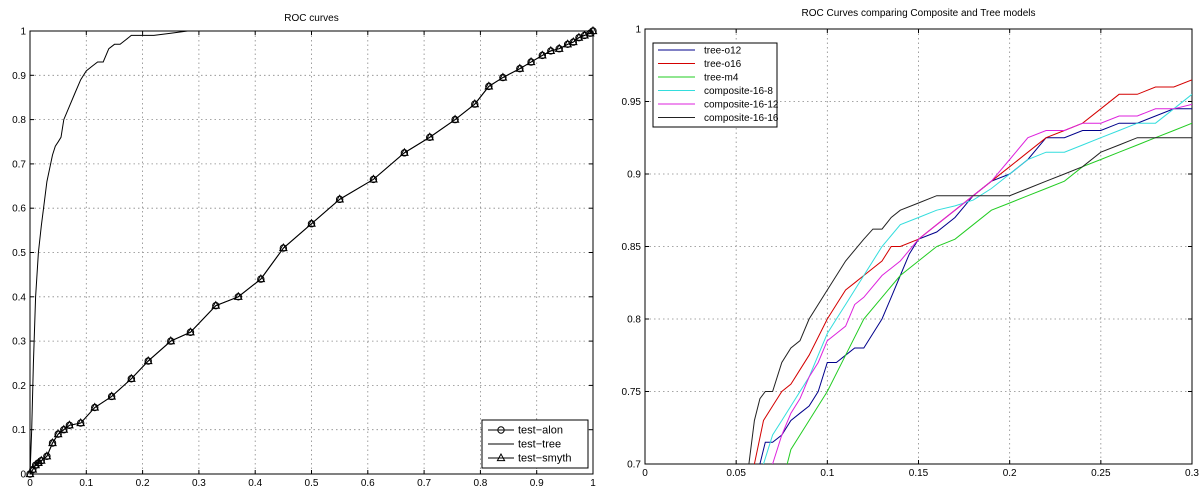 Image resolution: width=1202 pixels, height=490 pixels. I want to click on x-tick-label: 0.9, so click(537, 483).